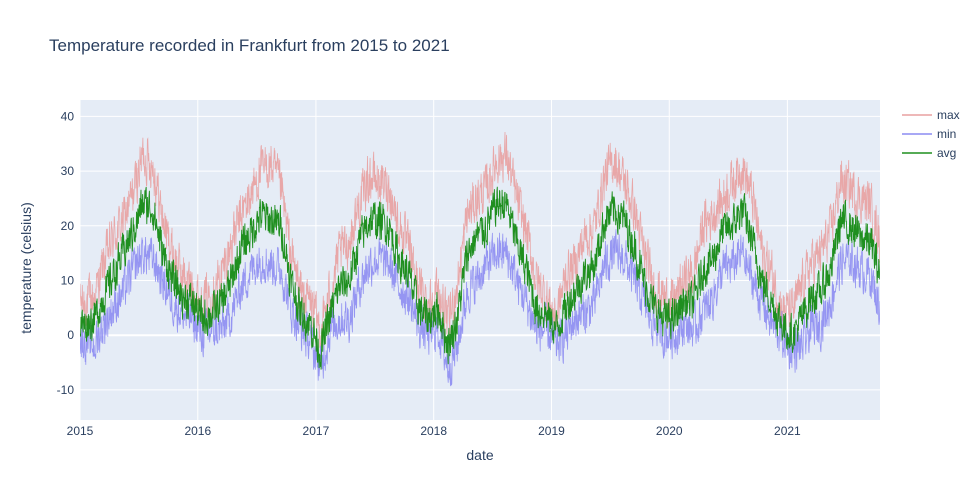 This screenshot has width=980, height=500. I want to click on legend-label: avg, so click(946, 153).